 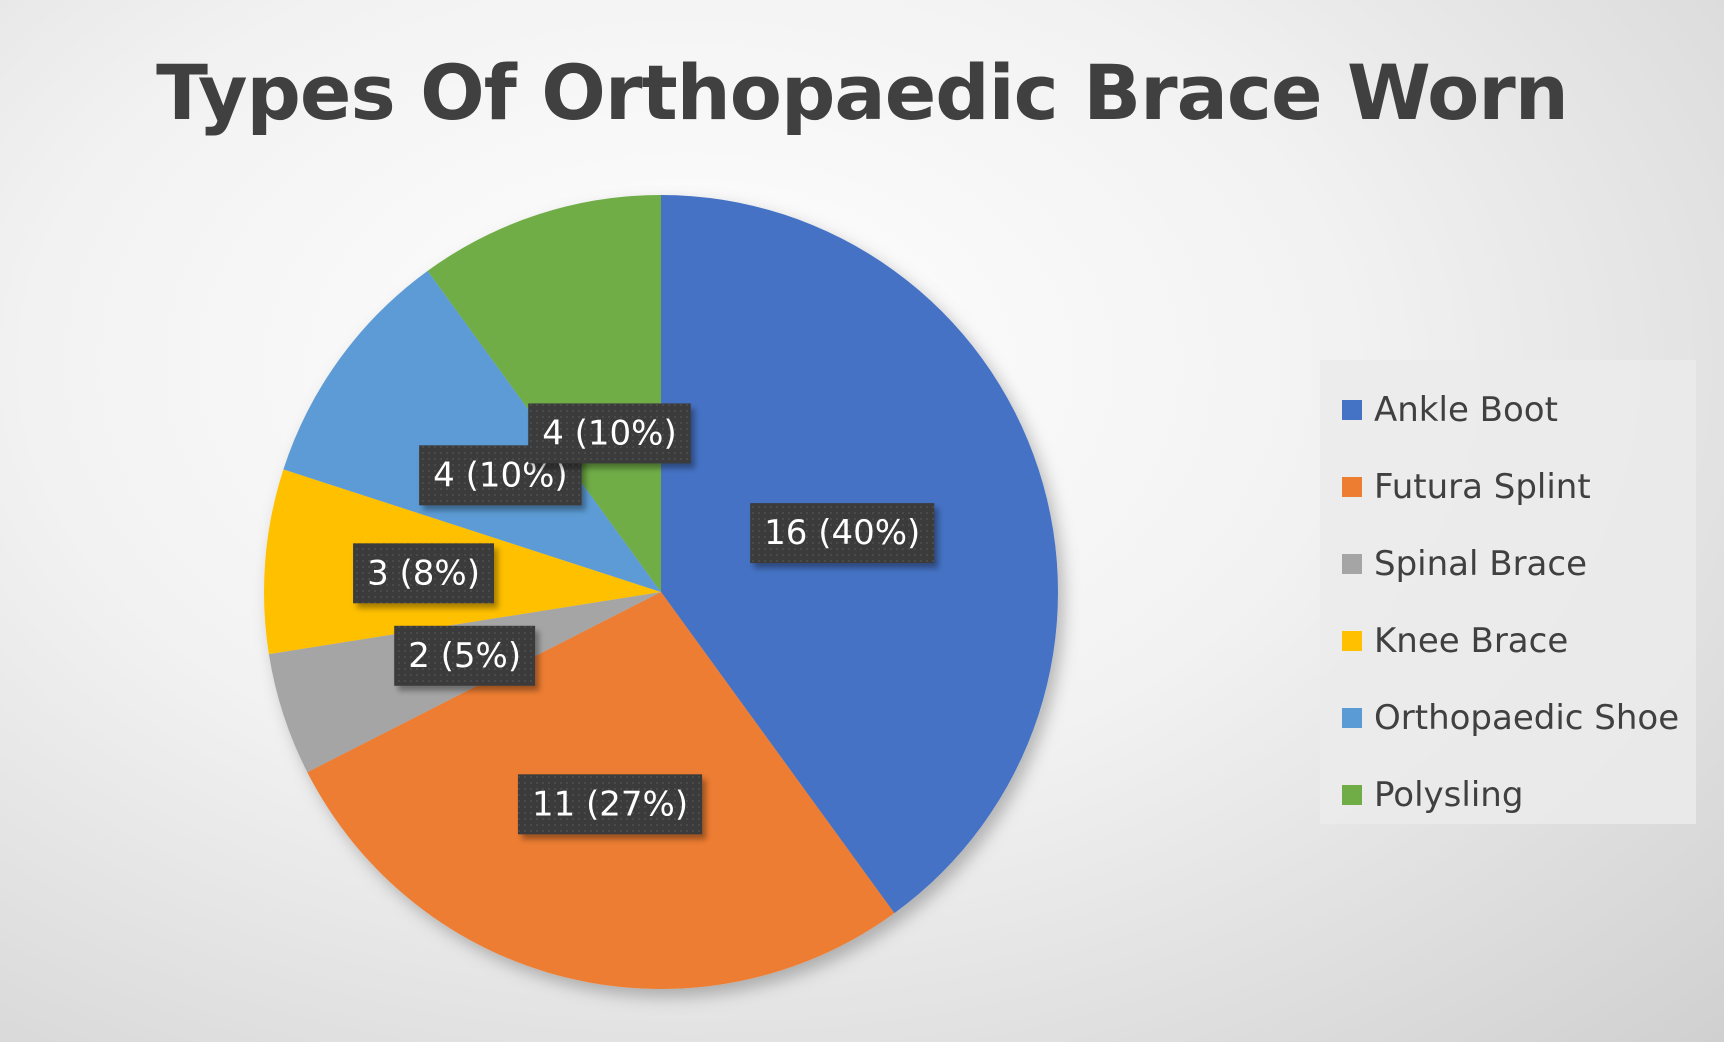 What do you see at coordinates (862, 92) in the screenshot?
I see `chart-title: Types Of Orthopaedic Brace Worn` at bounding box center [862, 92].